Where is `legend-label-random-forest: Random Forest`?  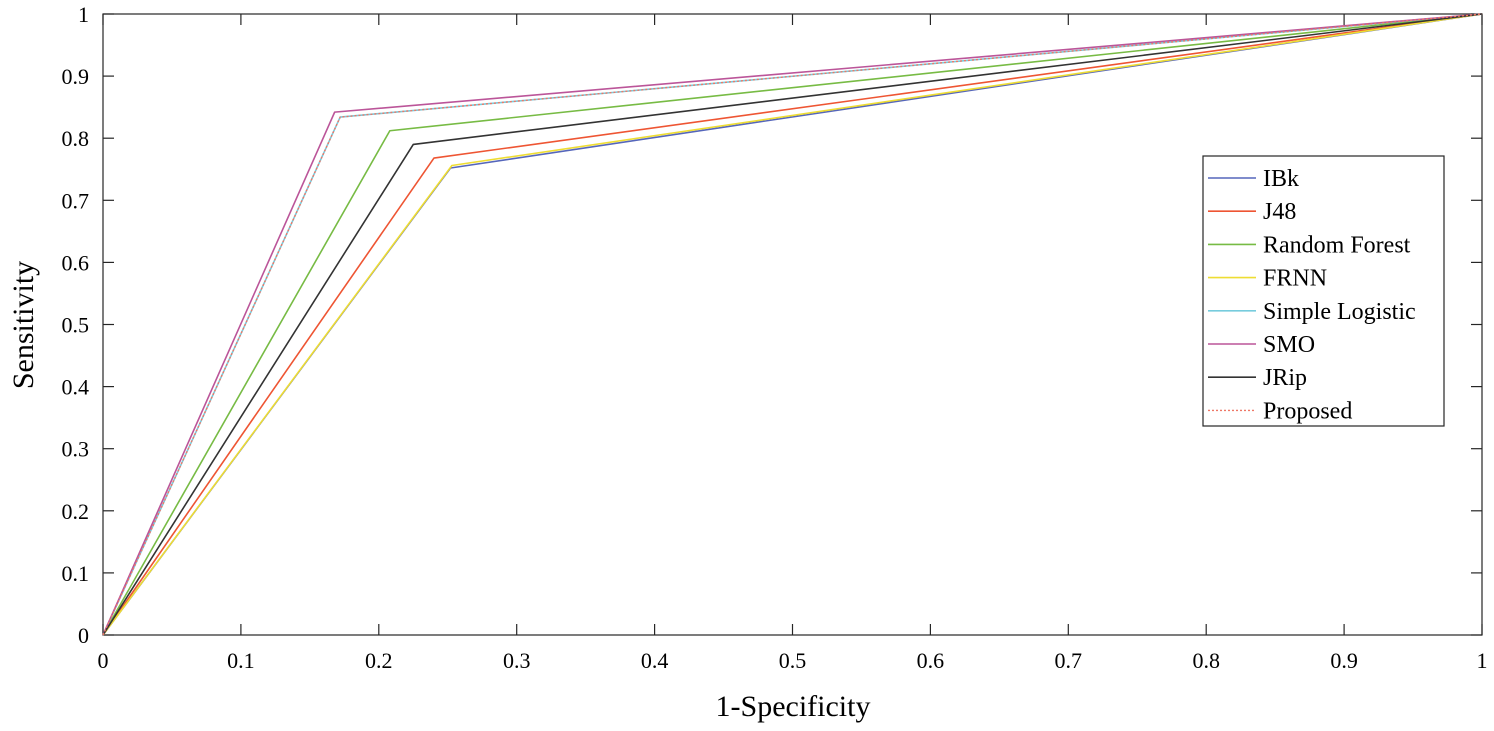 legend-label-random-forest: Random Forest is located at coordinates (1337, 245).